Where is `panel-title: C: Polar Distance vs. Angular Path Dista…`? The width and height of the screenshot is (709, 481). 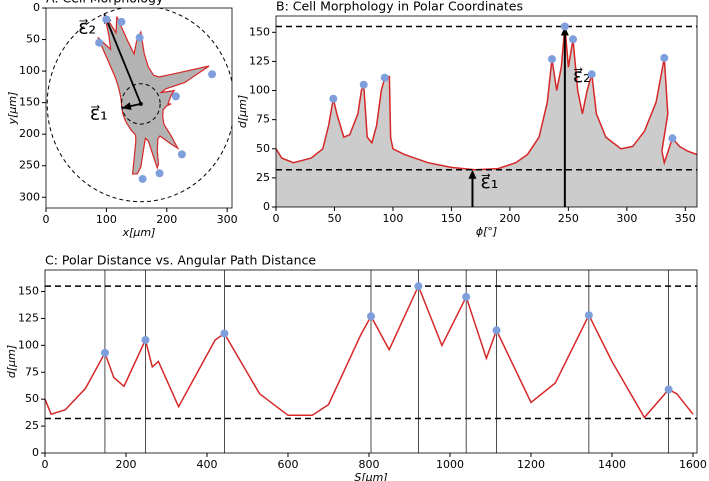
panel-title: C: Polar Distance vs. Angular Path Dista… is located at coordinates (180, 260).